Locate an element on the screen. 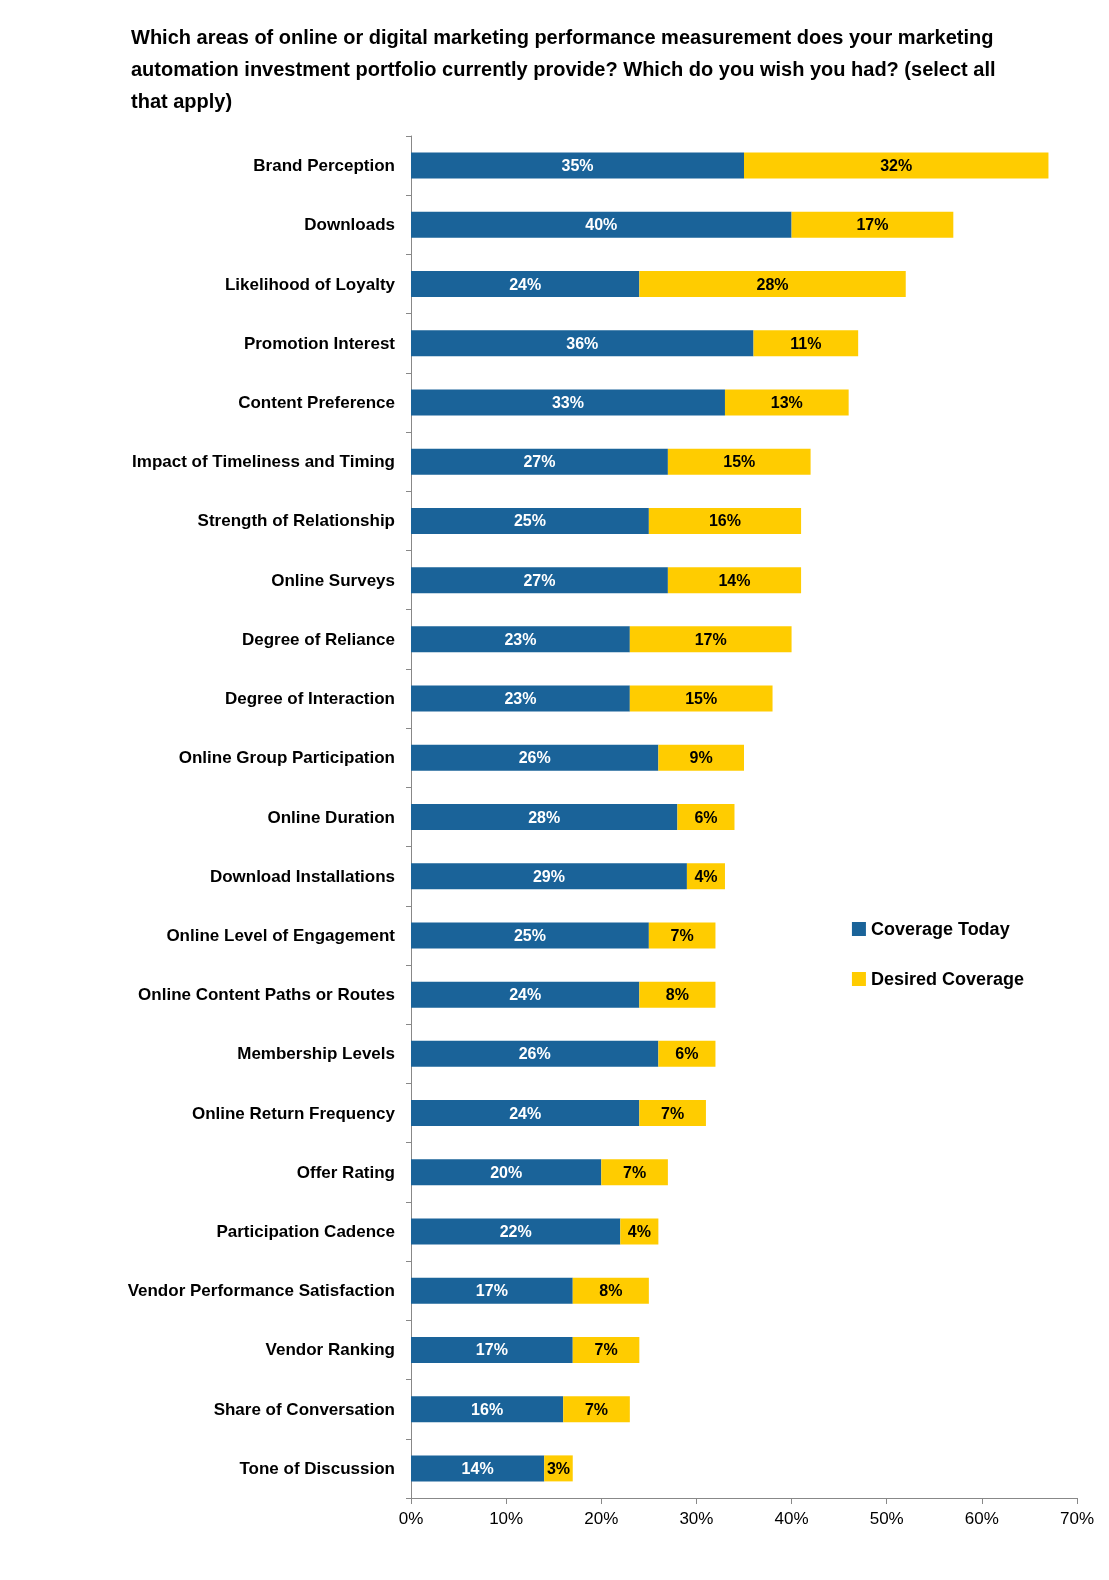 The width and height of the screenshot is (1109, 1580). y-tick-label: Online Group Participation is located at coordinates (286, 758).